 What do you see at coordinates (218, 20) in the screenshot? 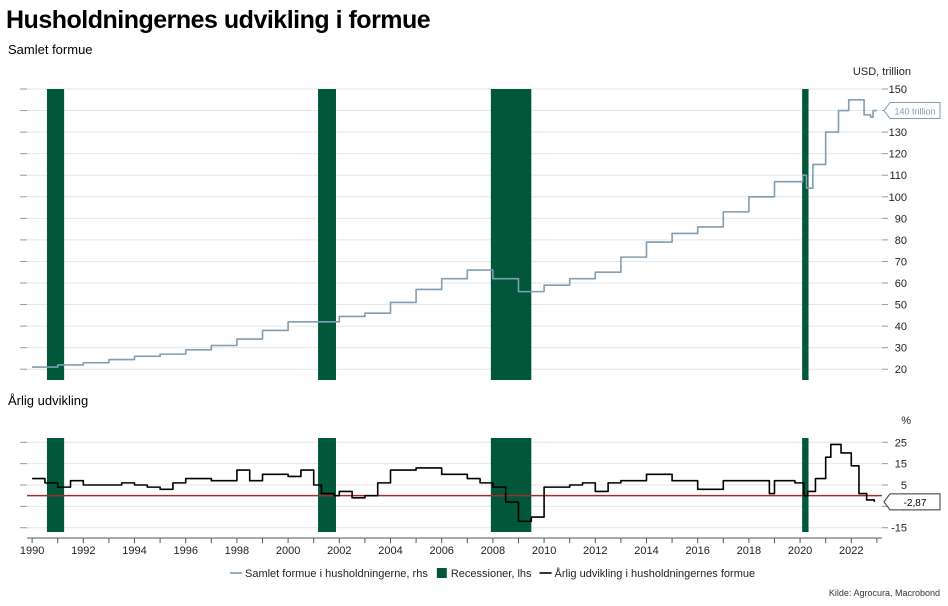
I see `chart-title: Husholdningernes udvikling i formue` at bounding box center [218, 20].